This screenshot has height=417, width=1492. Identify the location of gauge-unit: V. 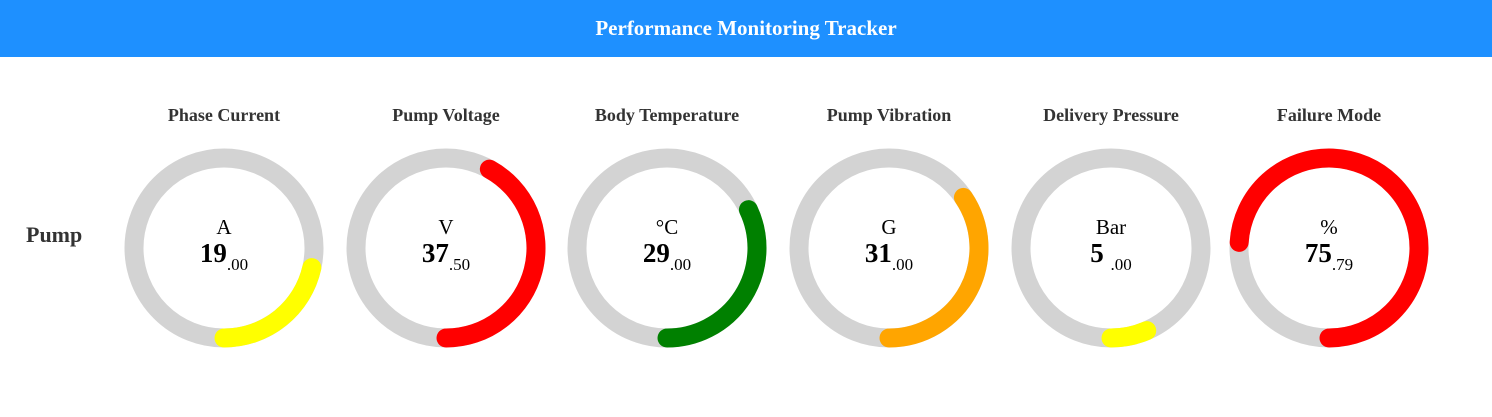
(446, 227).